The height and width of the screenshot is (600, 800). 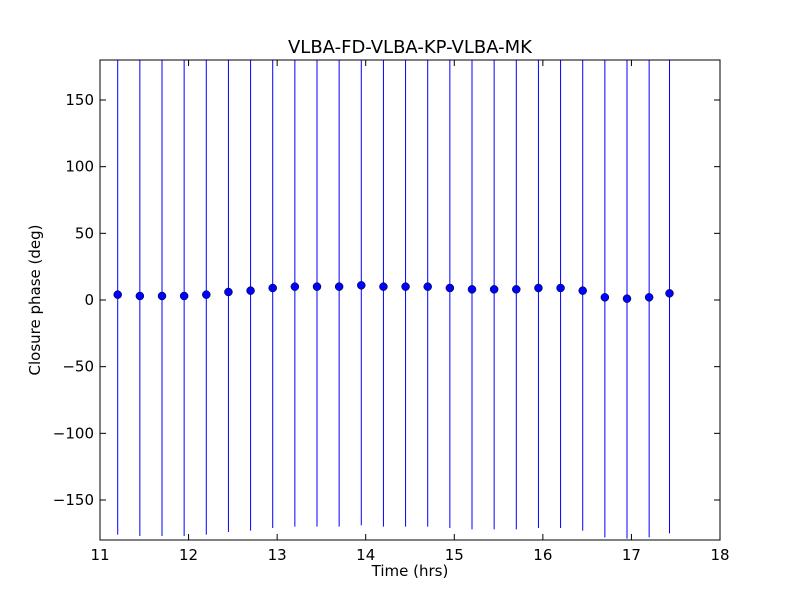 What do you see at coordinates (719, 555) in the screenshot?
I see `x-tick-label: 18` at bounding box center [719, 555].